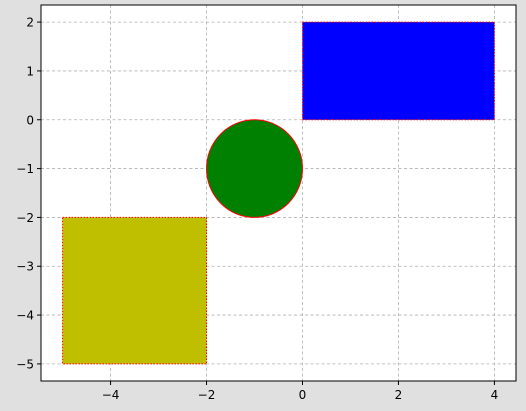 This screenshot has width=526, height=411. I want to click on x-tick-label: 2, so click(399, 395).